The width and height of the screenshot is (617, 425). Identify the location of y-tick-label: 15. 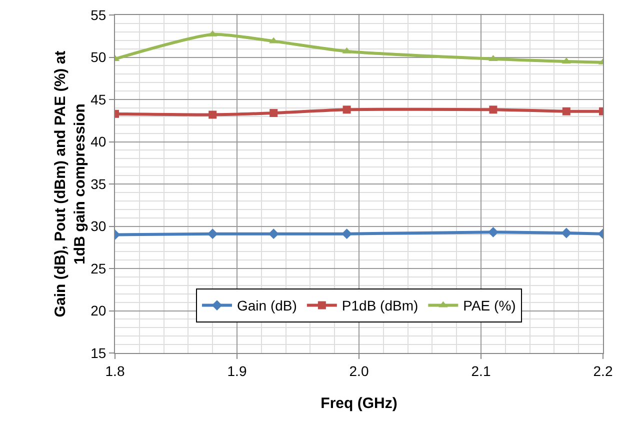
(98, 352).